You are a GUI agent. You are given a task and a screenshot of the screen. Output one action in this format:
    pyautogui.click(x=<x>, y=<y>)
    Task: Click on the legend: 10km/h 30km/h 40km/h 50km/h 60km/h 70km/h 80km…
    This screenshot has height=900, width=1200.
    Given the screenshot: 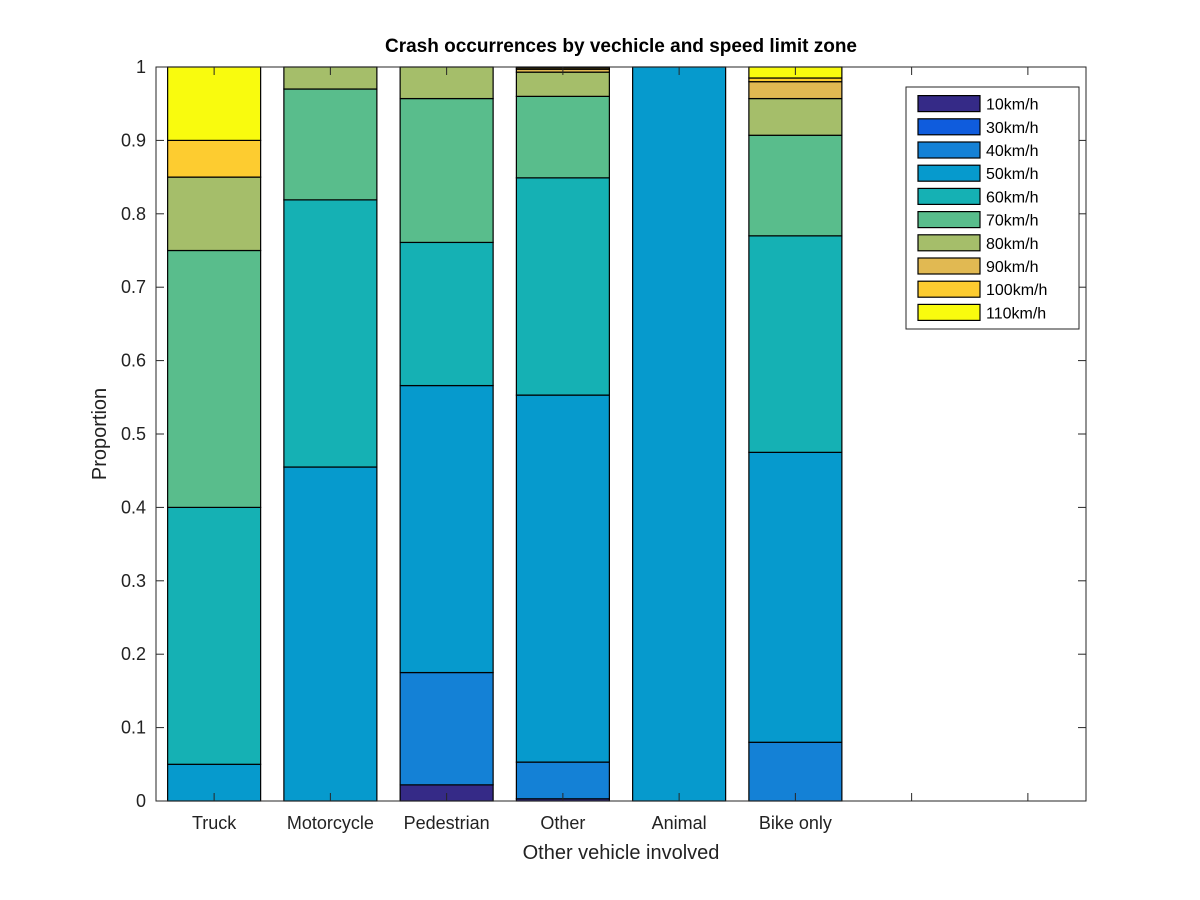 What is the action you would take?
    pyautogui.click(x=992, y=208)
    